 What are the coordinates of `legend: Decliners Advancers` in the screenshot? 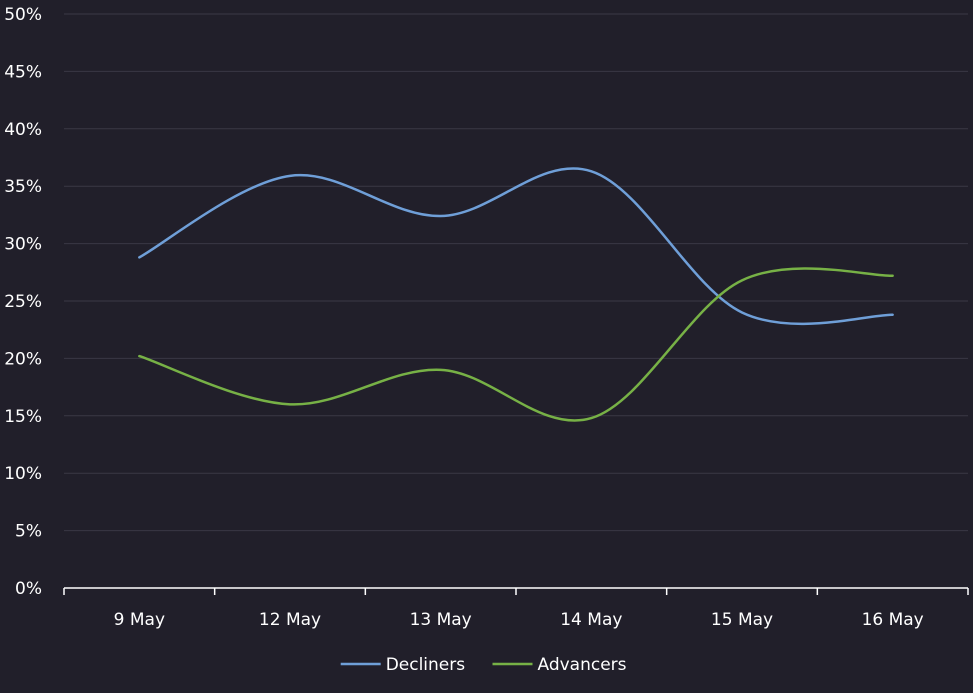 It's located at (483, 665).